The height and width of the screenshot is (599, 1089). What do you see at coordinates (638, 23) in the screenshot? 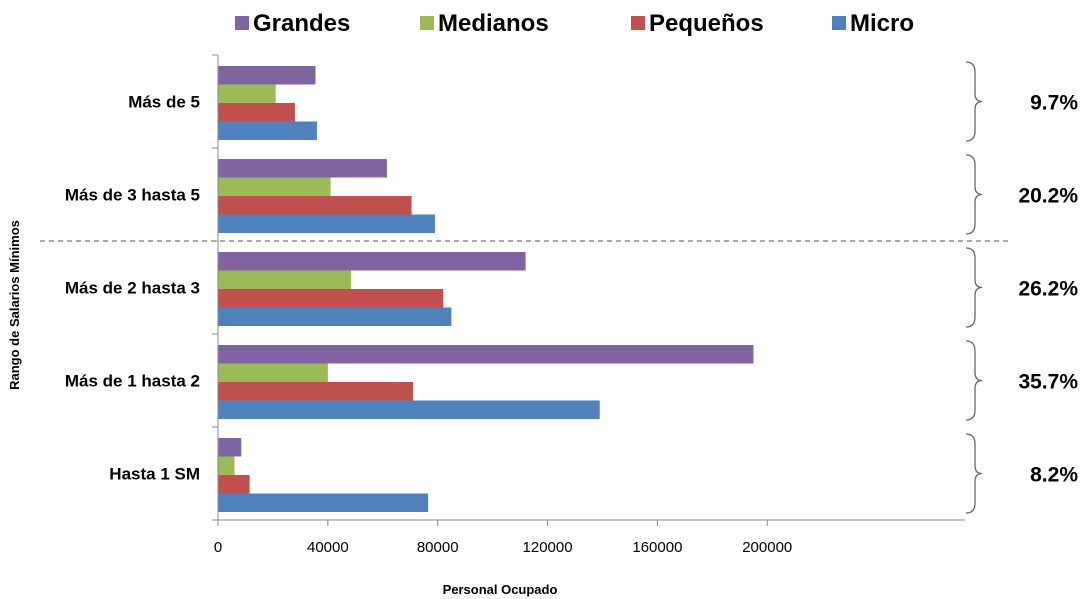
I see `legend-swatch-pequeños` at bounding box center [638, 23].